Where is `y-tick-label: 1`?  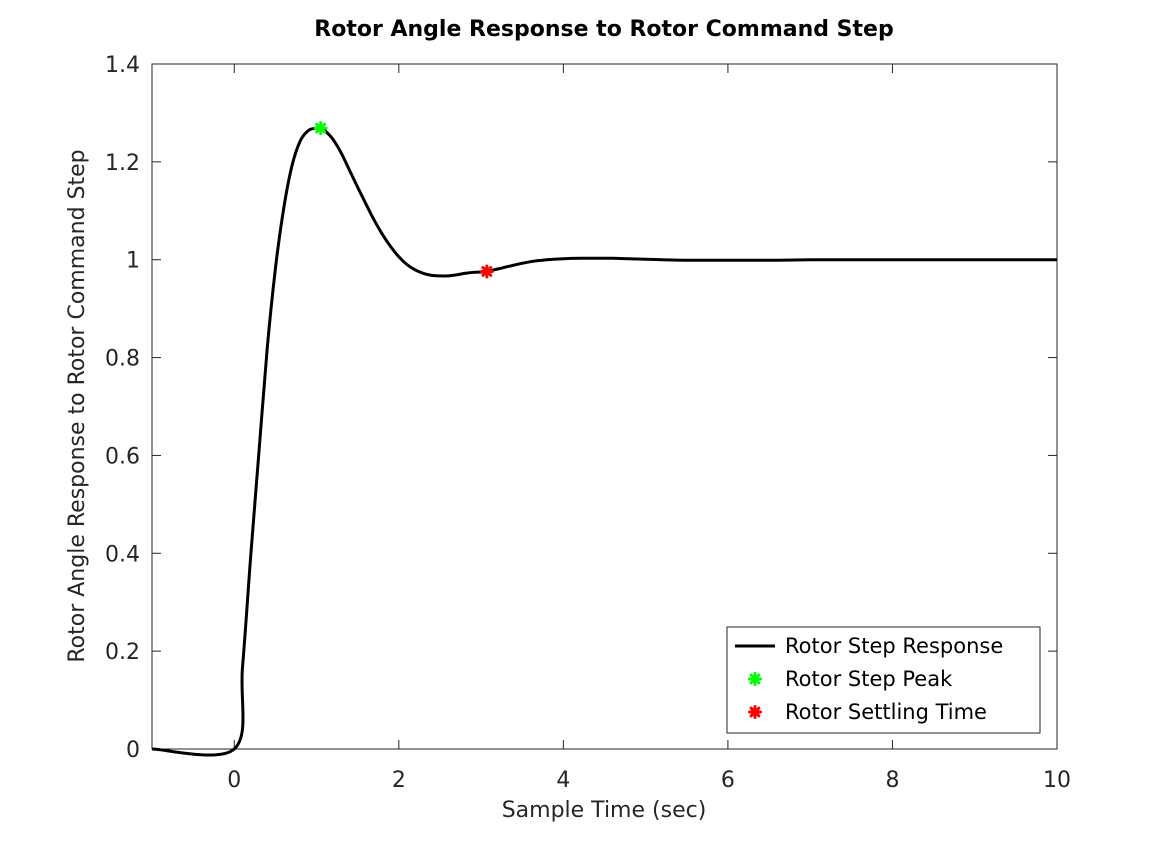
y-tick-label: 1 is located at coordinates (133, 261).